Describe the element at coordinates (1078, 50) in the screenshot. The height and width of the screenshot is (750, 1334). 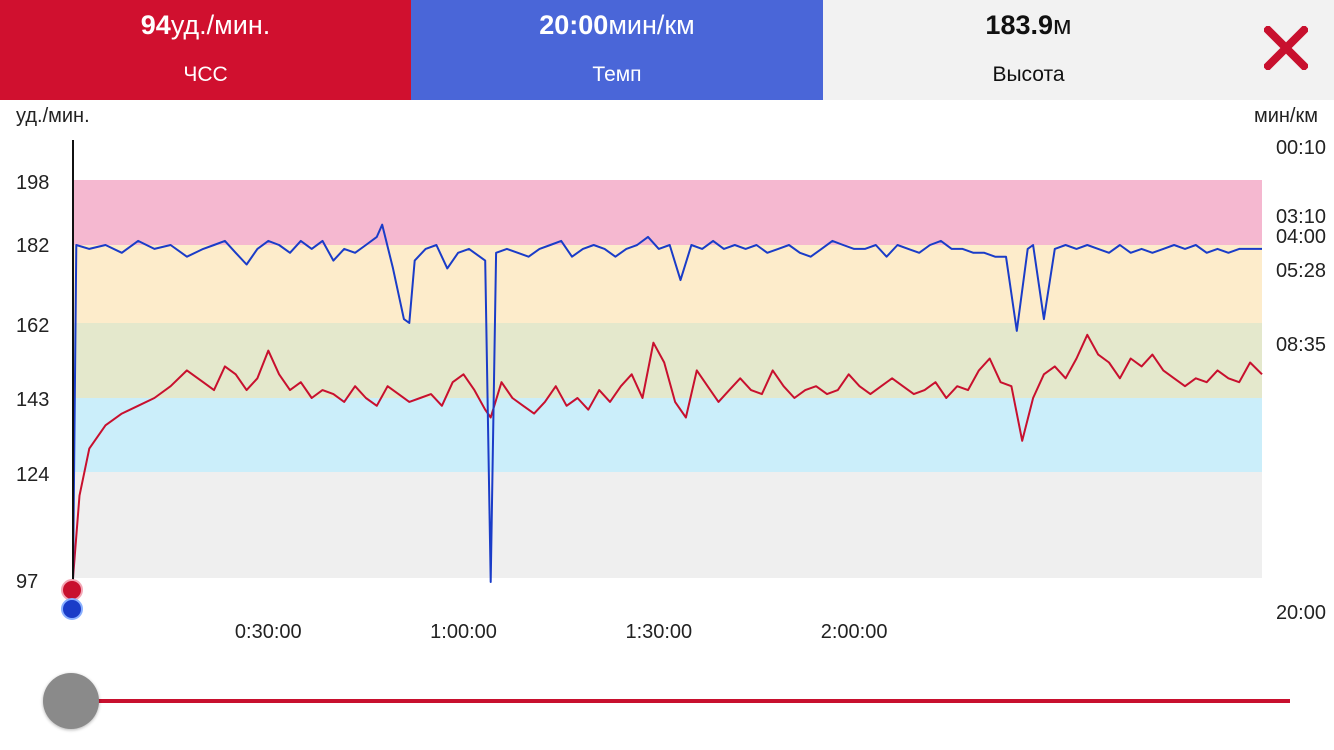
I see `tab-altitude: 183.9м Высота` at that location.